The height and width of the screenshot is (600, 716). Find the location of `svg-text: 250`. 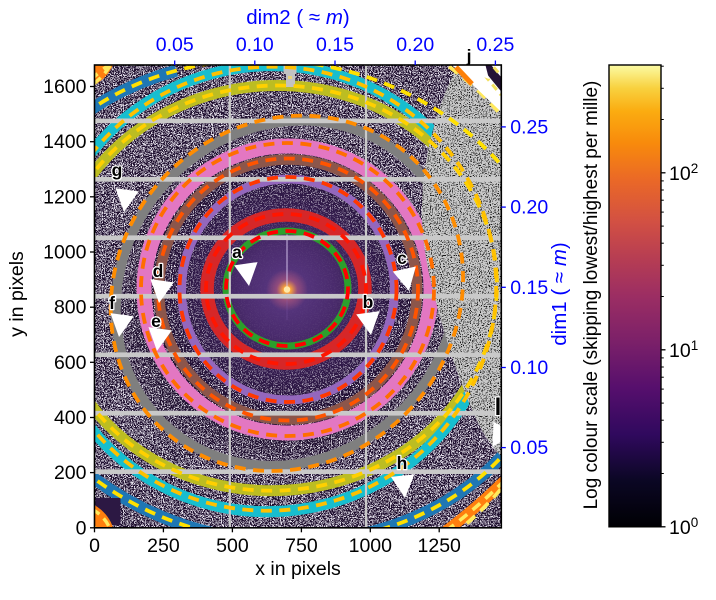

svg-text: 250 is located at coordinates (163, 546).